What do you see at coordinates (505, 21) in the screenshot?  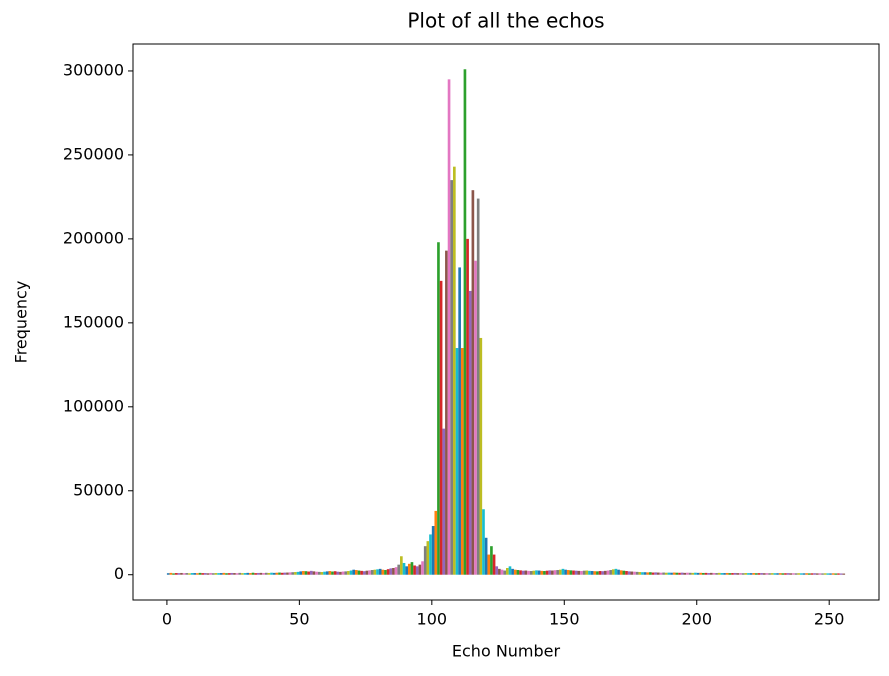 I see `chart-title: Plot of all the echos` at bounding box center [505, 21].